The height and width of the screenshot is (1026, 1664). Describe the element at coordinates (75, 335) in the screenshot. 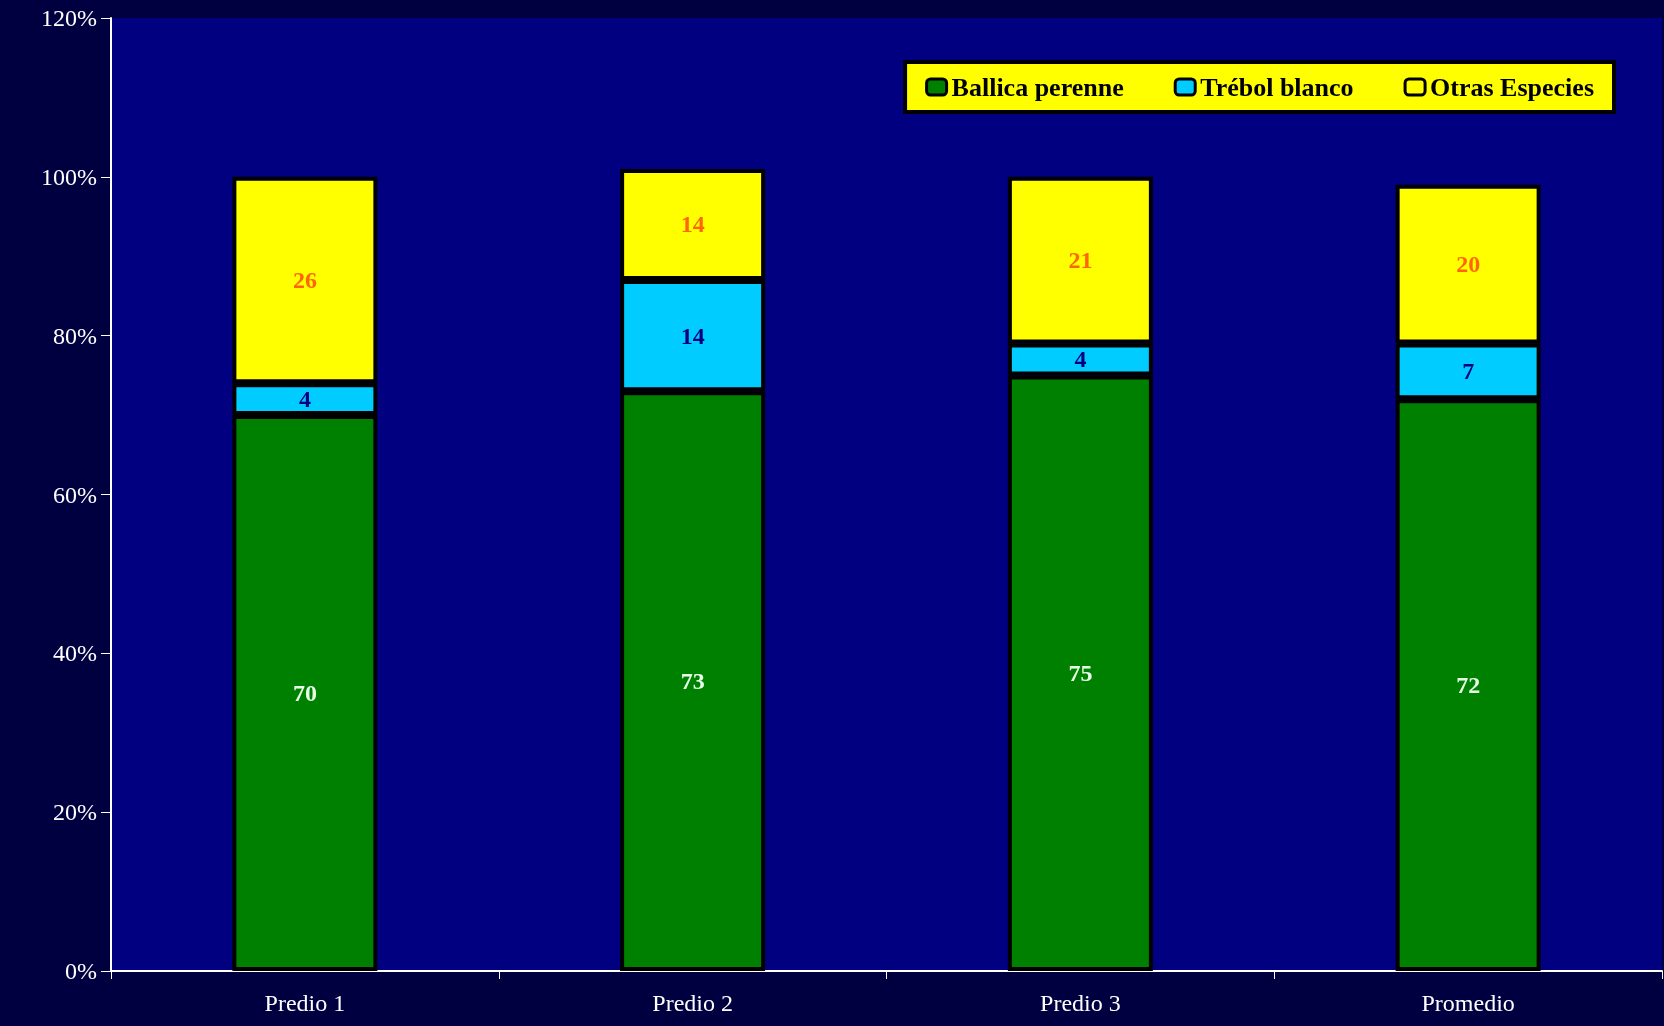

I see `y-tick-label: 80%` at that location.